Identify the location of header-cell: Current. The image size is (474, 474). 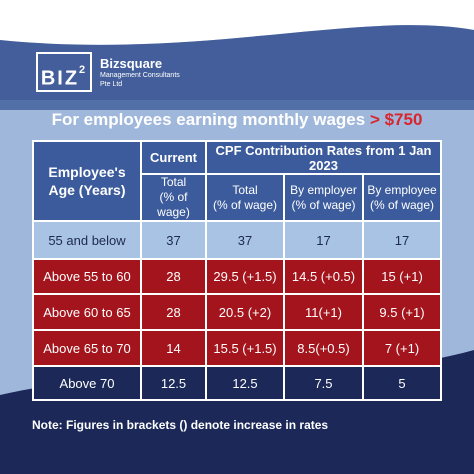
(173, 157).